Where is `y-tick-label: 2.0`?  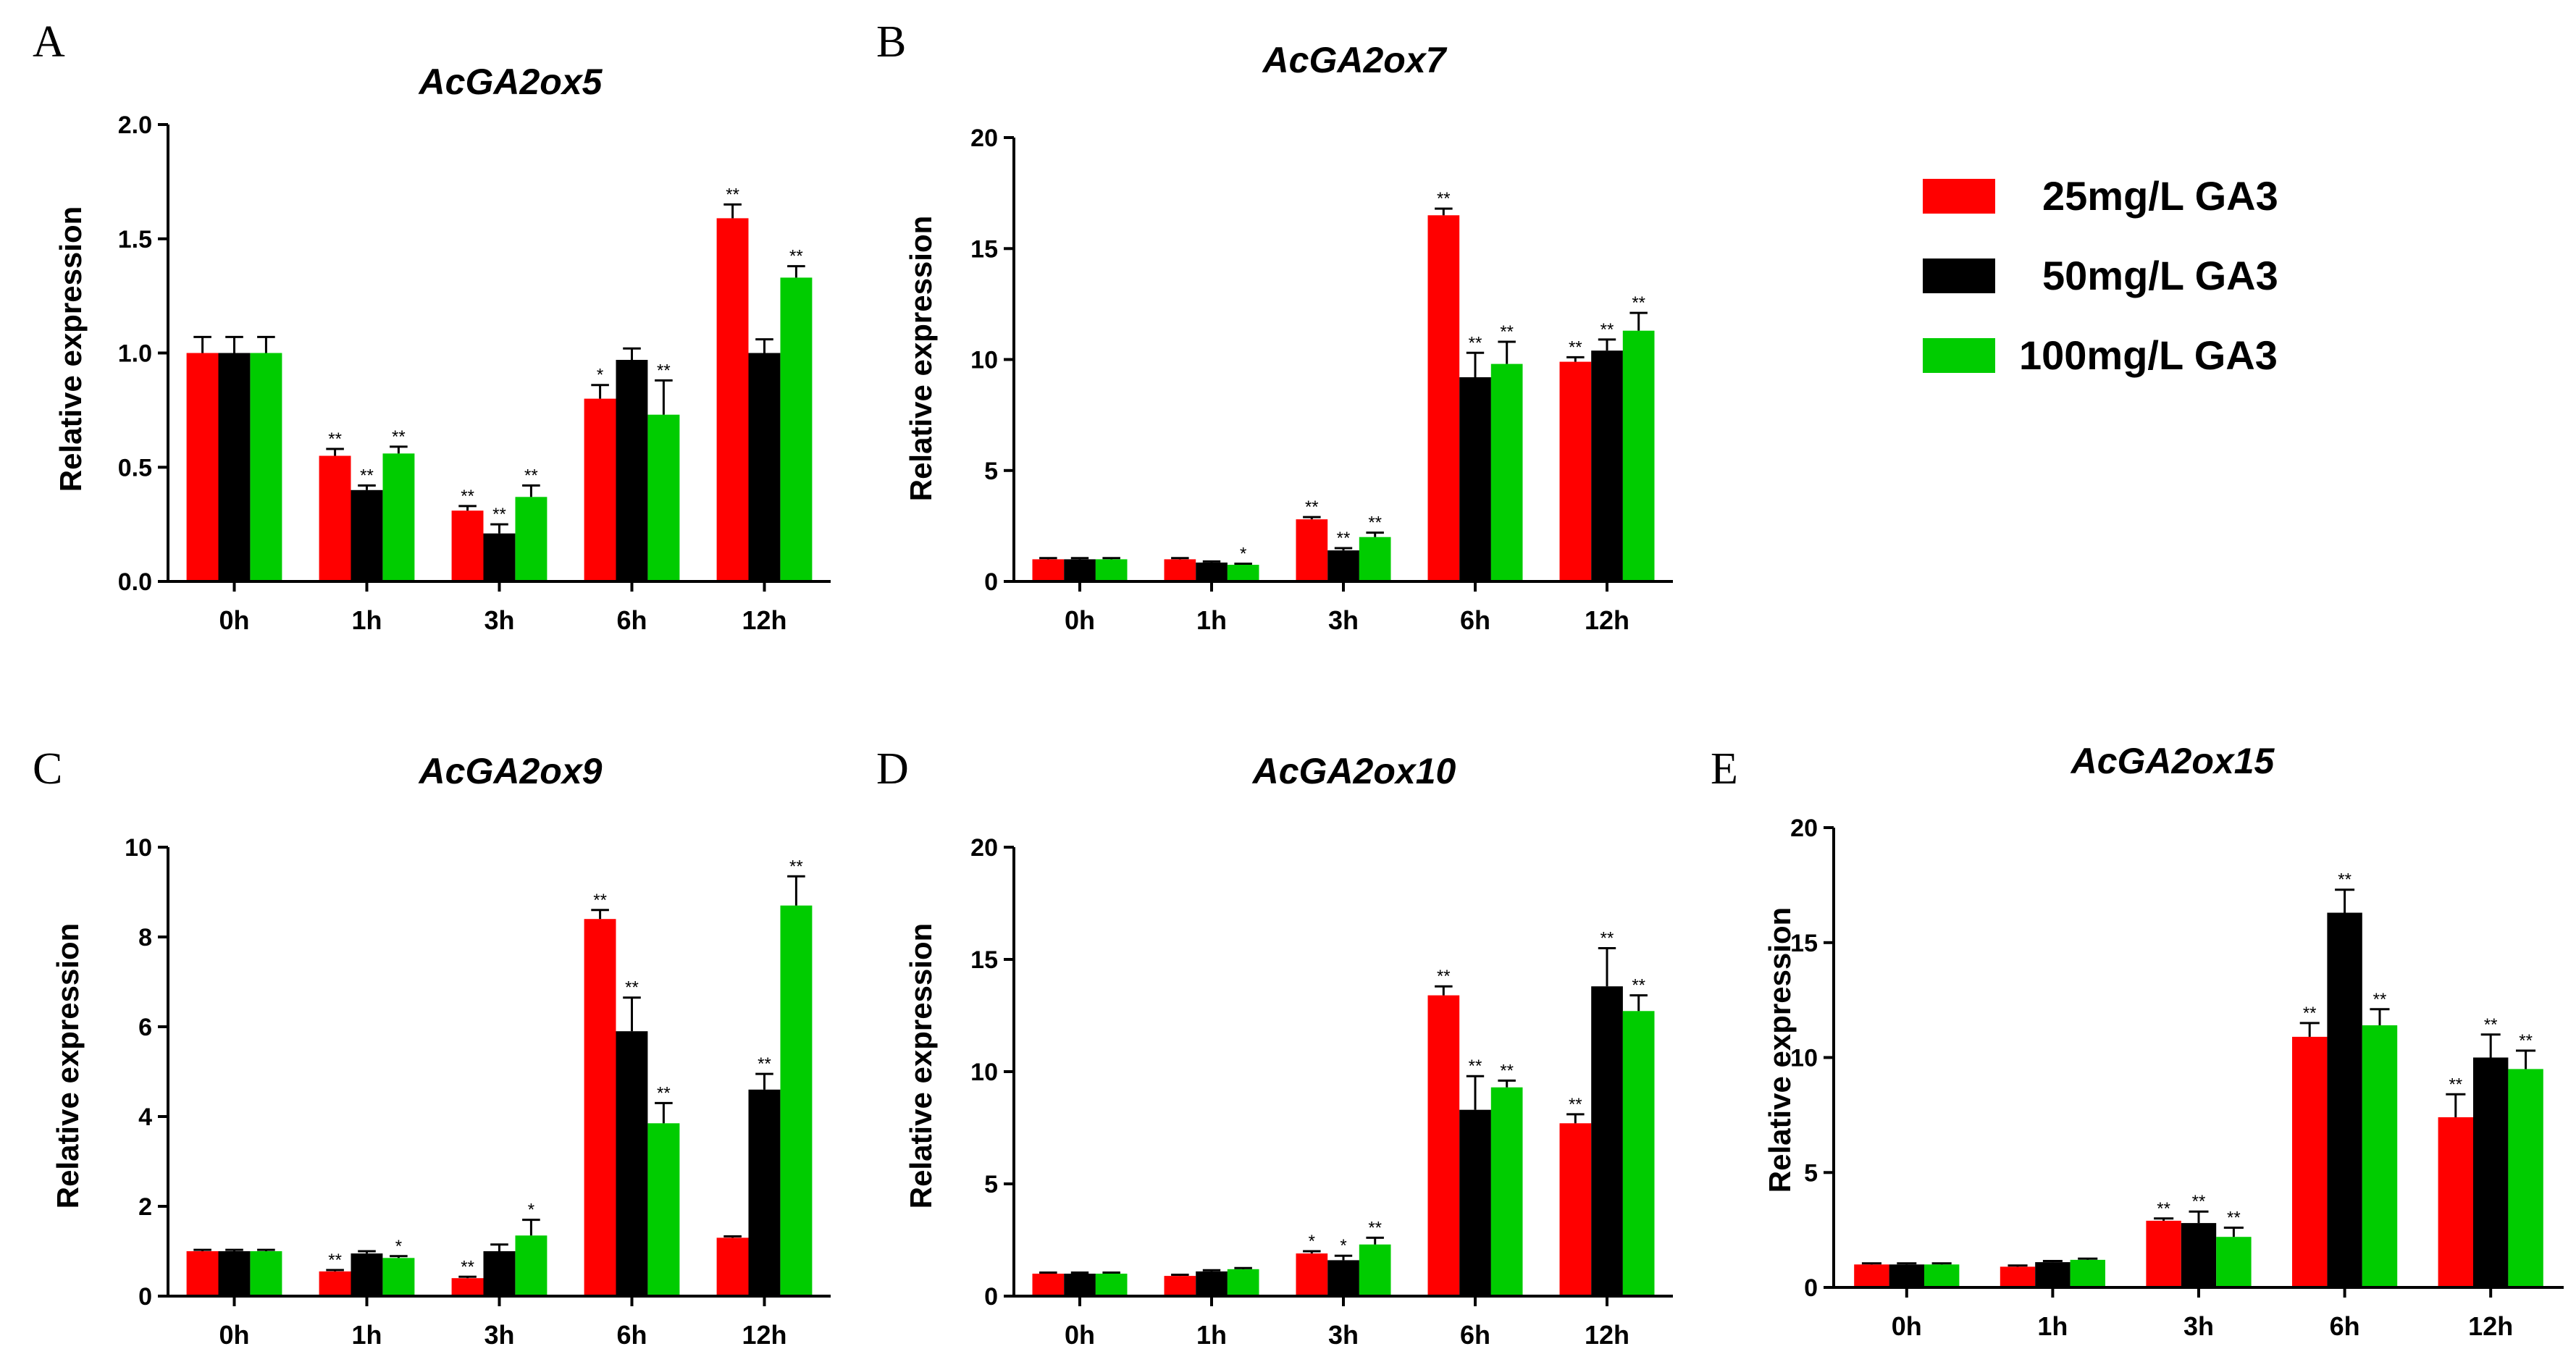
y-tick-label: 2.0 is located at coordinates (135, 126).